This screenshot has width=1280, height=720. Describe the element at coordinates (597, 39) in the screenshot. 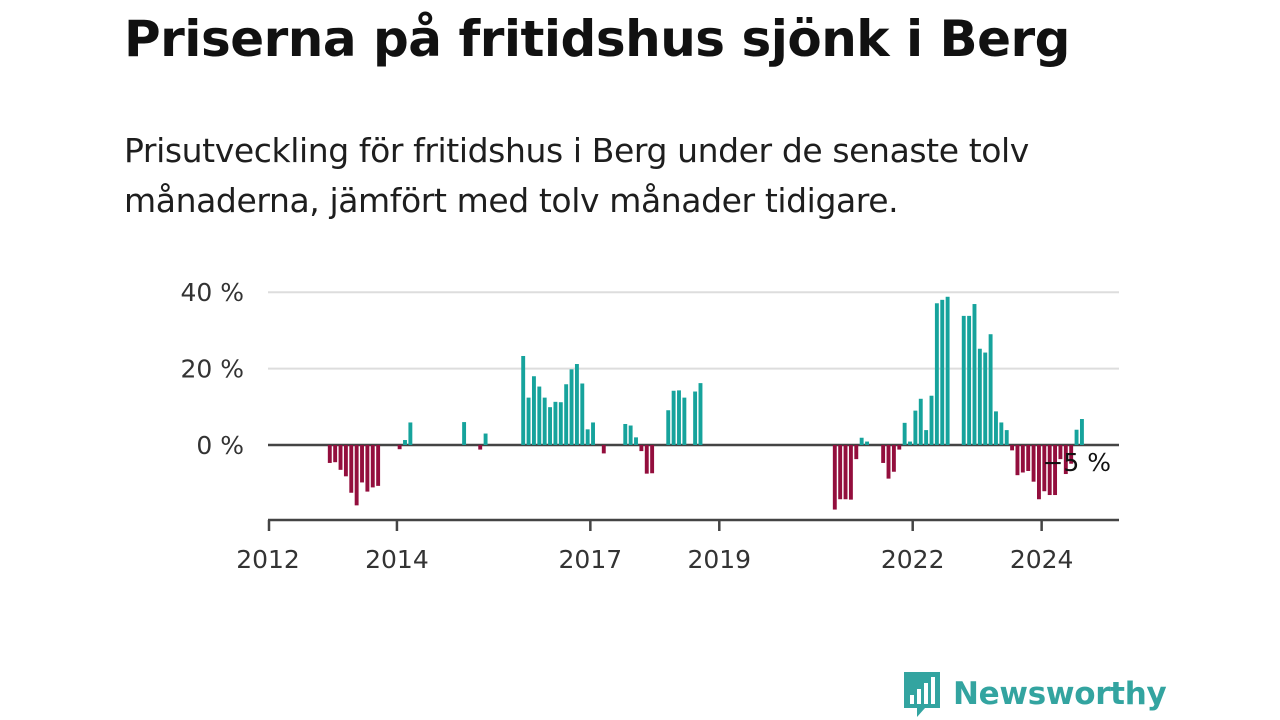

I see `page-title: Priserna på fritidshus sjönk i Berg` at that location.